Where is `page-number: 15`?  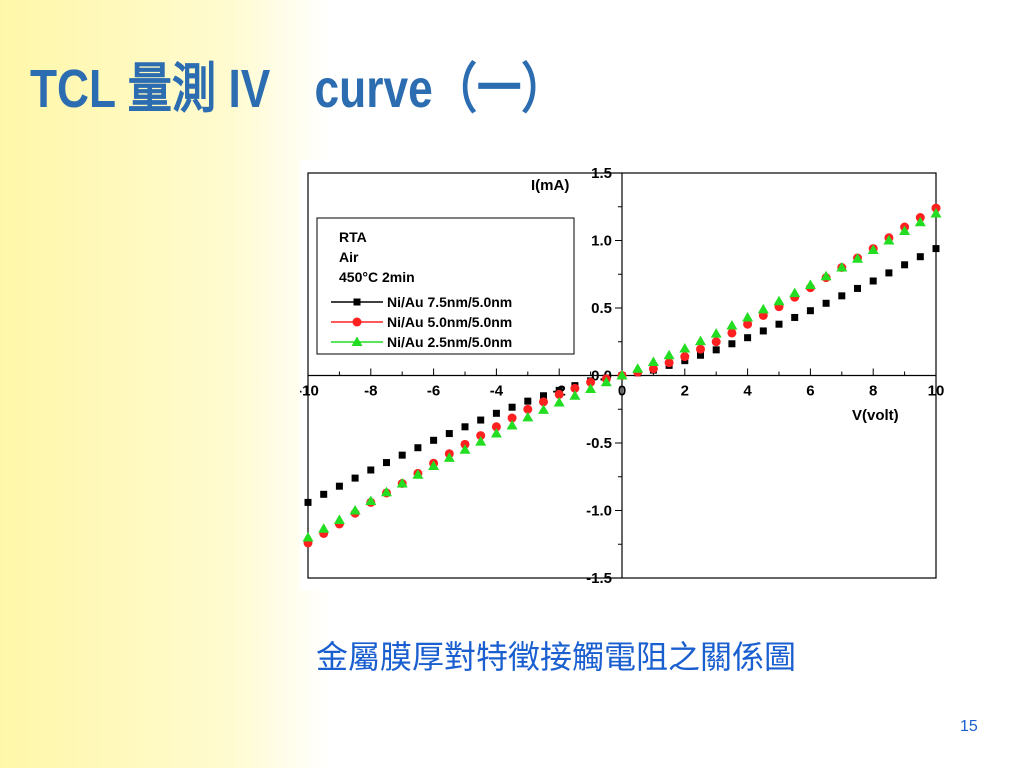
page-number: 15 is located at coordinates (969, 726).